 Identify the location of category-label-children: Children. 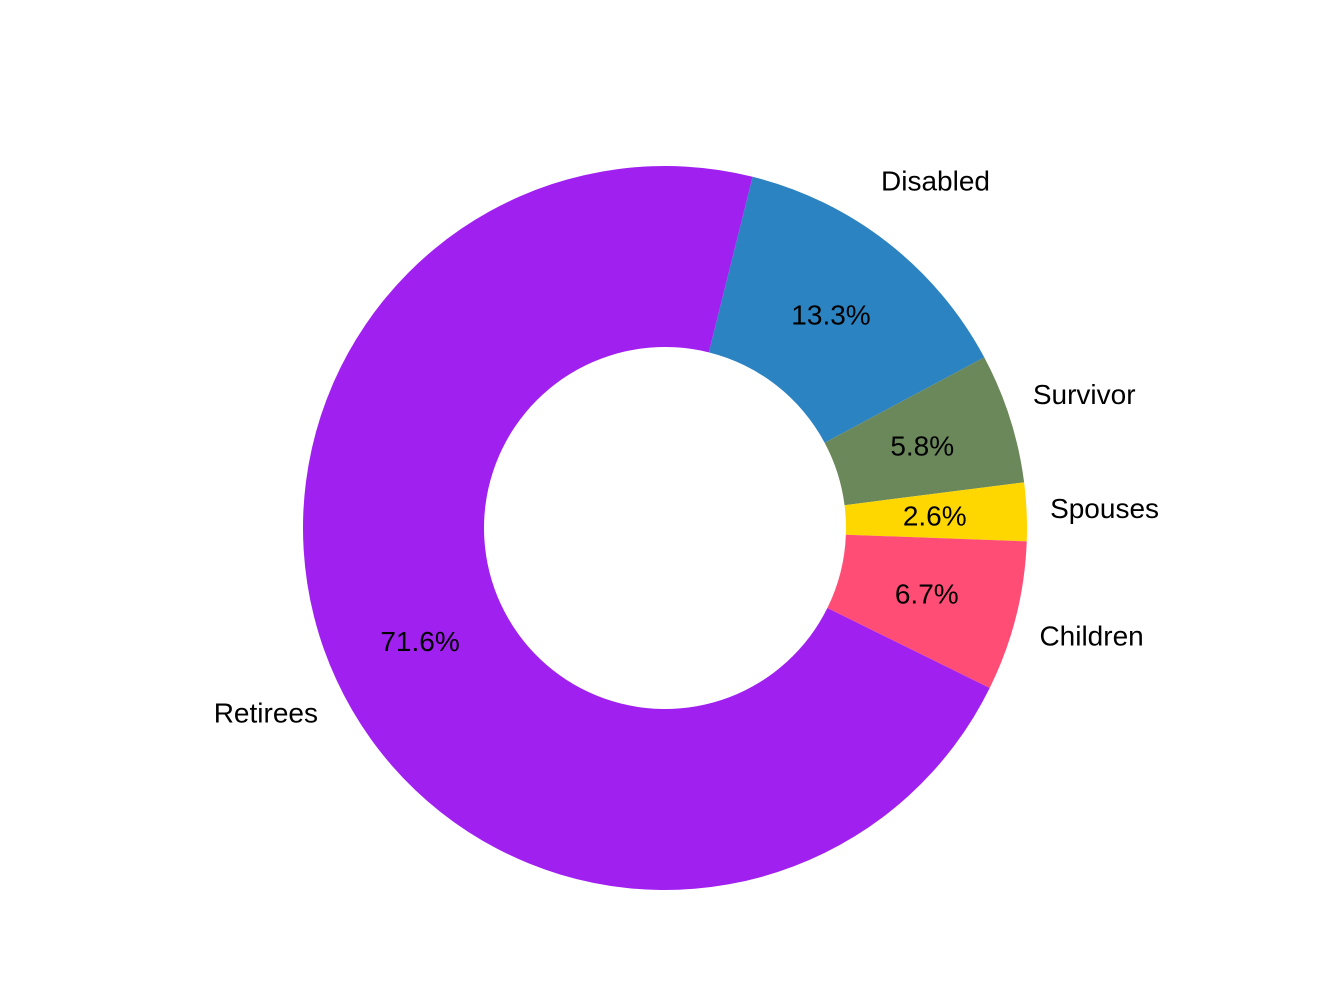
(1091, 635).